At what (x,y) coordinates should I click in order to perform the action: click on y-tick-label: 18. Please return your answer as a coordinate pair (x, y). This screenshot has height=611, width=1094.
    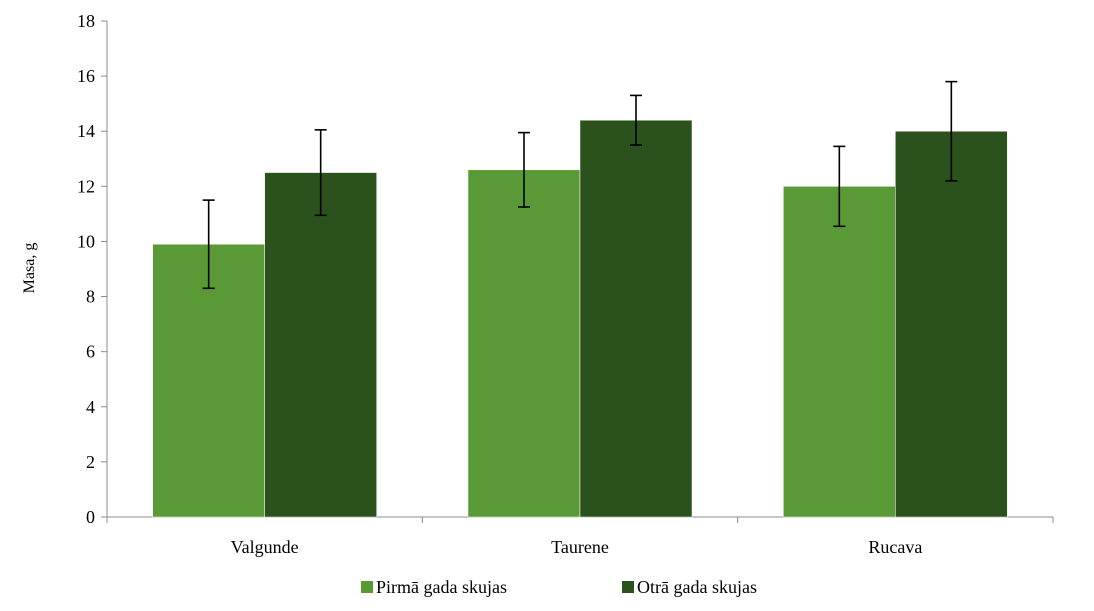
    Looking at the image, I should click on (86, 21).